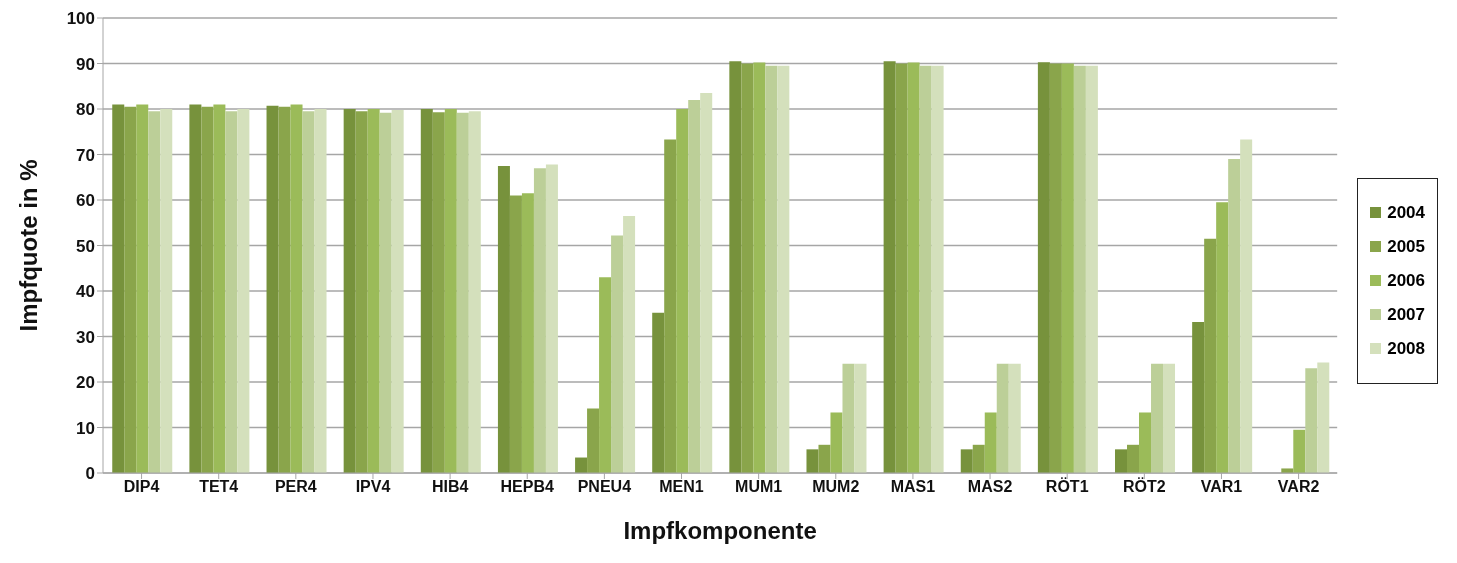 The height and width of the screenshot is (563, 1457). Describe the element at coordinates (141, 487) in the screenshot. I see `x-tick-label: DIP4` at that location.